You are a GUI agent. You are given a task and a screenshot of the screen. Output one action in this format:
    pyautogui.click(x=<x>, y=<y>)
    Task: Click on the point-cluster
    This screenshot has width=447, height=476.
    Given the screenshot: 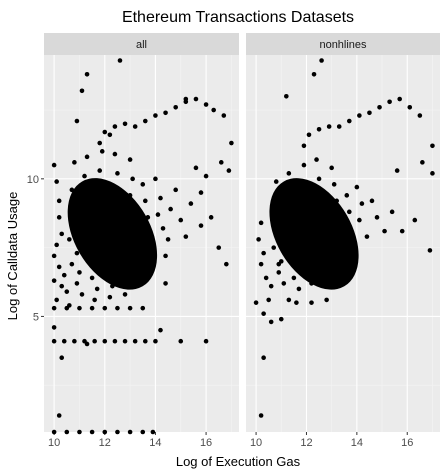 What is the action you would take?
    pyautogui.click(x=112, y=234)
    